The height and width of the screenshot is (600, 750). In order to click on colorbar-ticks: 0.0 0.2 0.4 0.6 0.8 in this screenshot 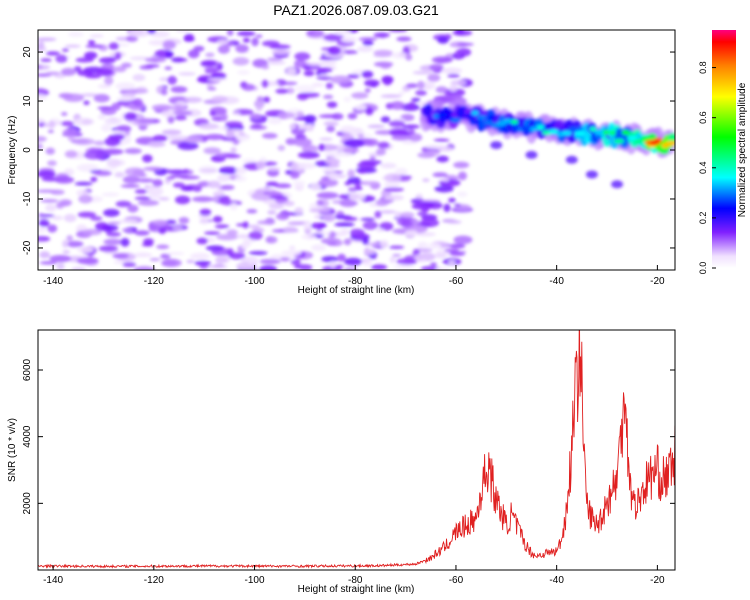, I will do `click(707, 167)`.